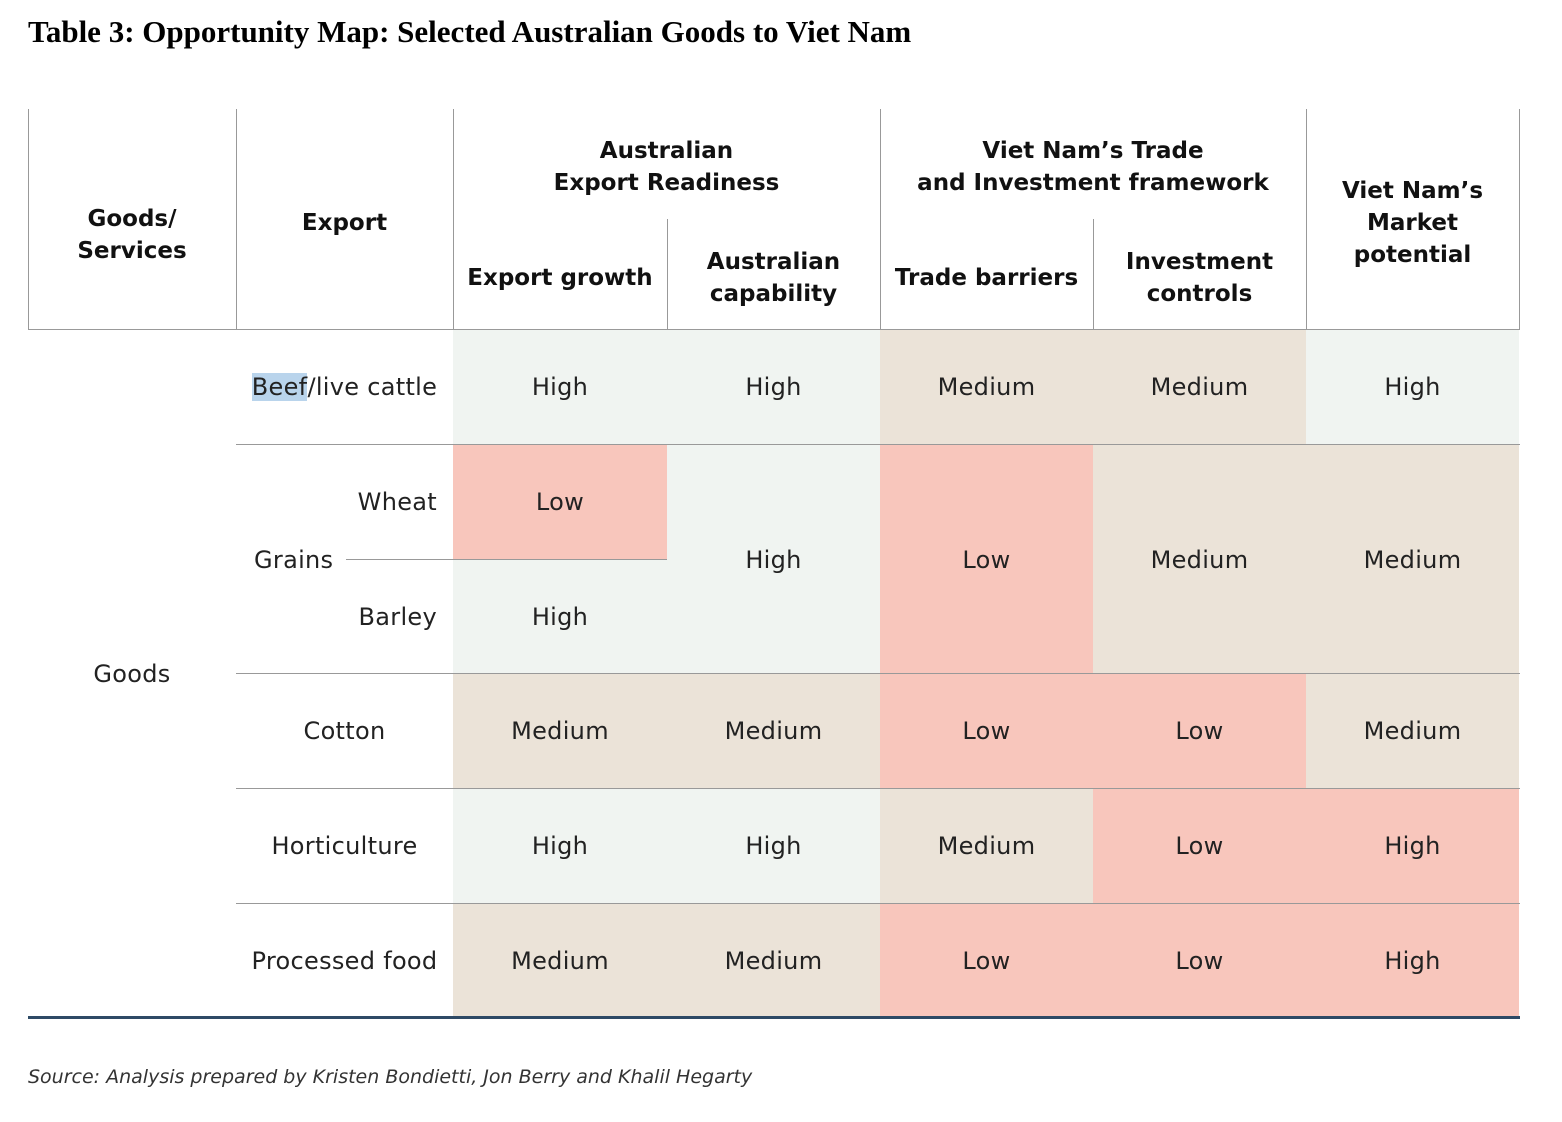 This screenshot has height=1122, width=1562. What do you see at coordinates (774, 1017) in the screenshot?
I see `table-bottom-rule` at bounding box center [774, 1017].